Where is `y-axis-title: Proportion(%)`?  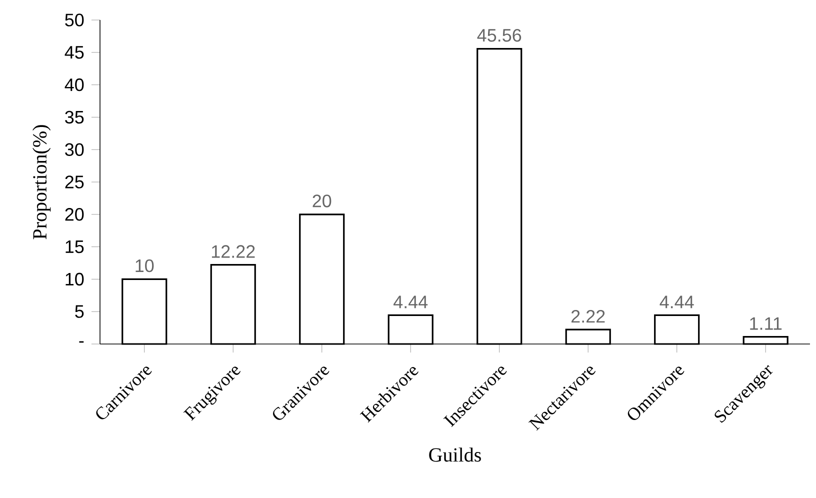 y-axis-title: Proportion(%) is located at coordinates (41, 182).